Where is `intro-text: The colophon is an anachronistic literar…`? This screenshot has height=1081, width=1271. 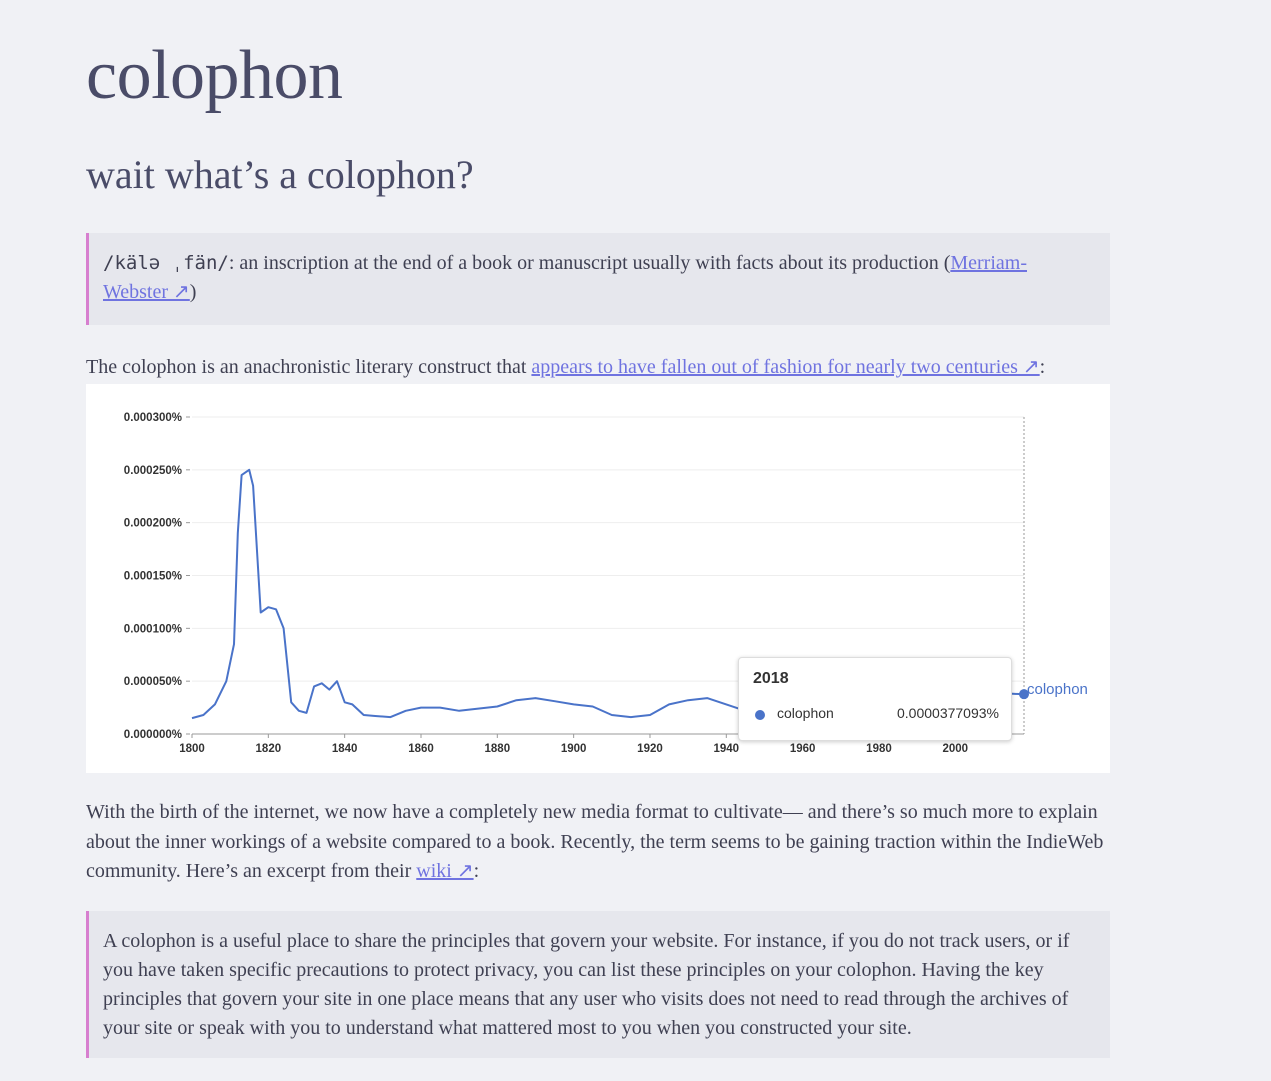 intro-text: The colophon is an anachronistic literar… is located at coordinates (309, 367).